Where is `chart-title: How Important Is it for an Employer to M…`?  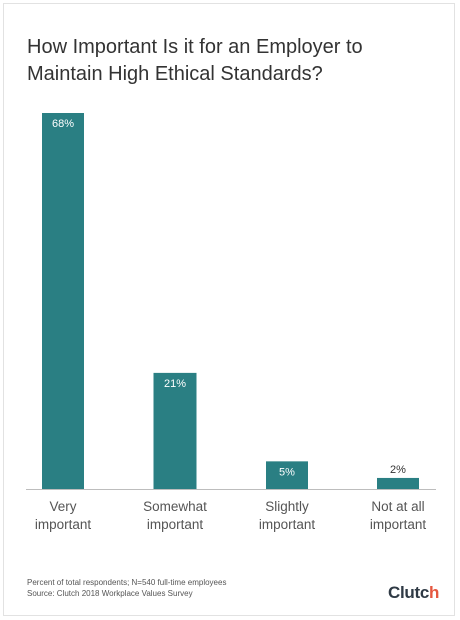 chart-title: How Important Is it for an Employer to M… is located at coordinates (195, 60).